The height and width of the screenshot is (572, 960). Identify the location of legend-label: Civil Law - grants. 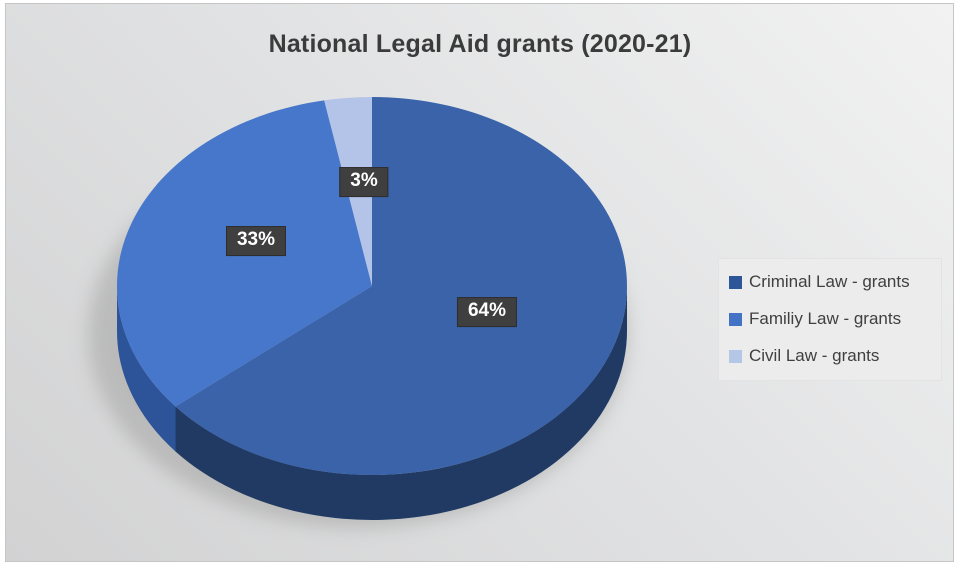
(814, 355).